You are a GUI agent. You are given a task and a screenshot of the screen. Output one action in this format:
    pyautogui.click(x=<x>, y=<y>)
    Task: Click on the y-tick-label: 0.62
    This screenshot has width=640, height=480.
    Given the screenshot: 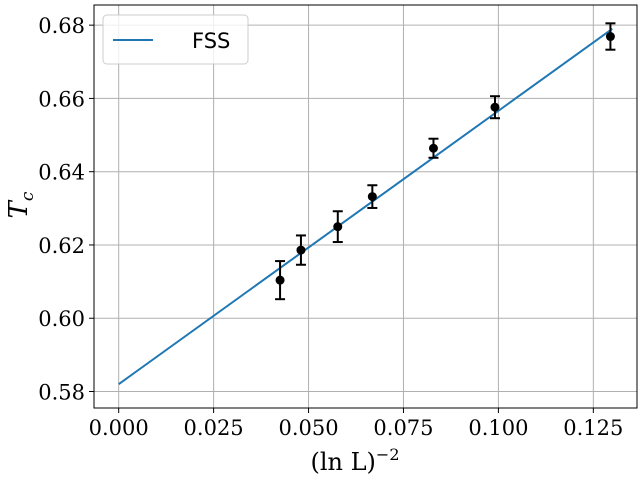 What is the action you would take?
    pyautogui.click(x=61, y=246)
    